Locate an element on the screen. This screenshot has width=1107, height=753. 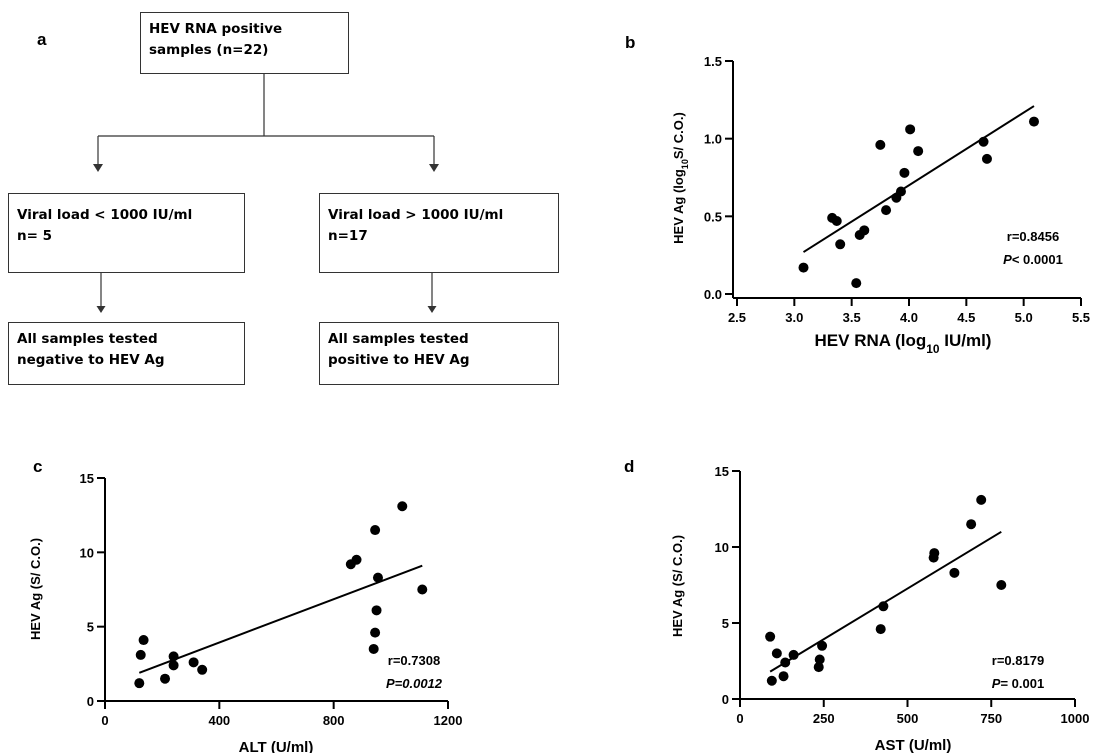
flow-box-positive-result: All samples tested positive to HEV Ag is located at coordinates (439, 353).